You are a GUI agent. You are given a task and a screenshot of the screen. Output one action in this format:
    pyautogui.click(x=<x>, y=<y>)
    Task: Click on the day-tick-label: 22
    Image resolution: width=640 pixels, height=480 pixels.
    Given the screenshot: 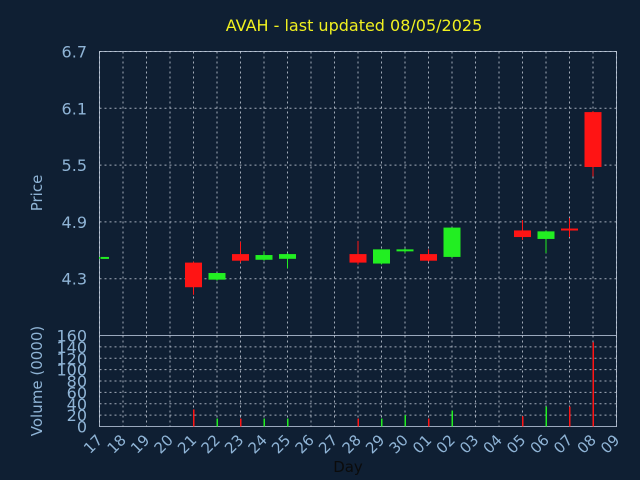 What is the action you would take?
    pyautogui.click(x=211, y=444)
    